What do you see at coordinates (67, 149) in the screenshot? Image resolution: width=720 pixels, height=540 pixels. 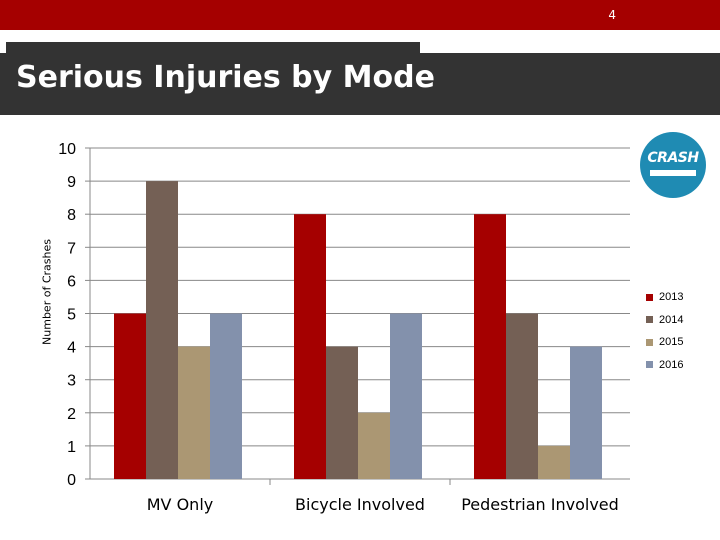 I see `y-tick-label: 10` at bounding box center [67, 149].